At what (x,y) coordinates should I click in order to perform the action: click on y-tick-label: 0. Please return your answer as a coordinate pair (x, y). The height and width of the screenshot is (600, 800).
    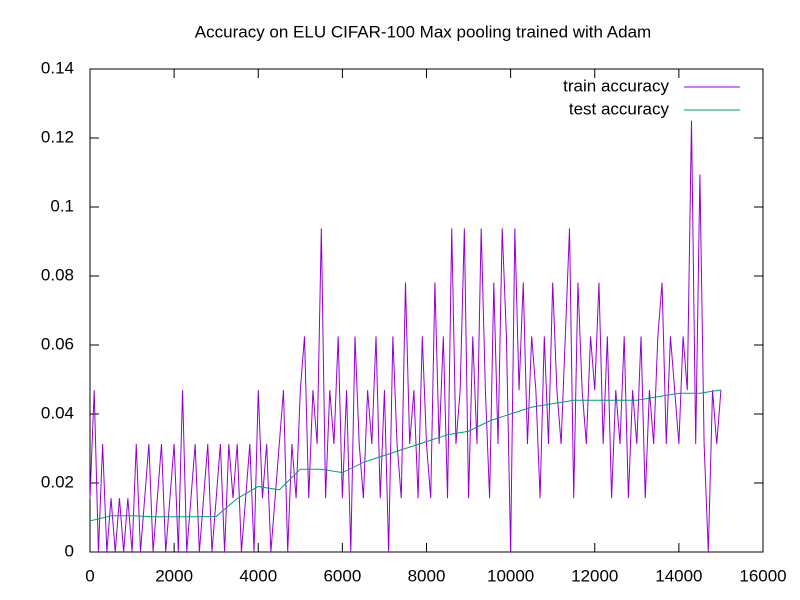
    Looking at the image, I should click on (69, 550).